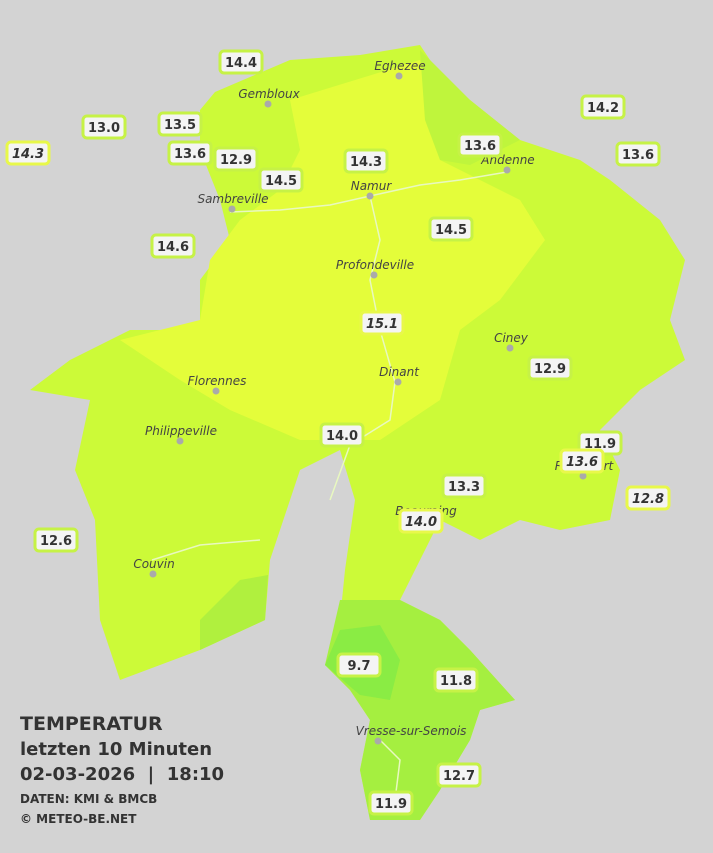 Image resolution: width=713 pixels, height=853 pixels. I want to click on reading: 15.1, so click(382, 323).